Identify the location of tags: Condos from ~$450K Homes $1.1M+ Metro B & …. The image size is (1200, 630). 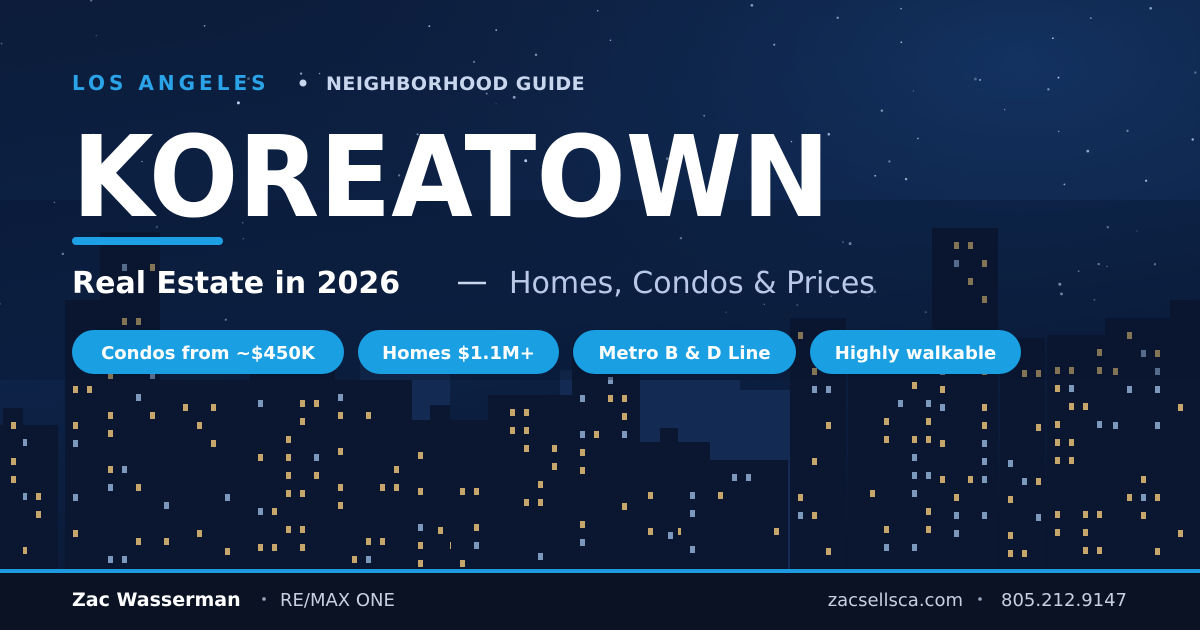
(546, 352).